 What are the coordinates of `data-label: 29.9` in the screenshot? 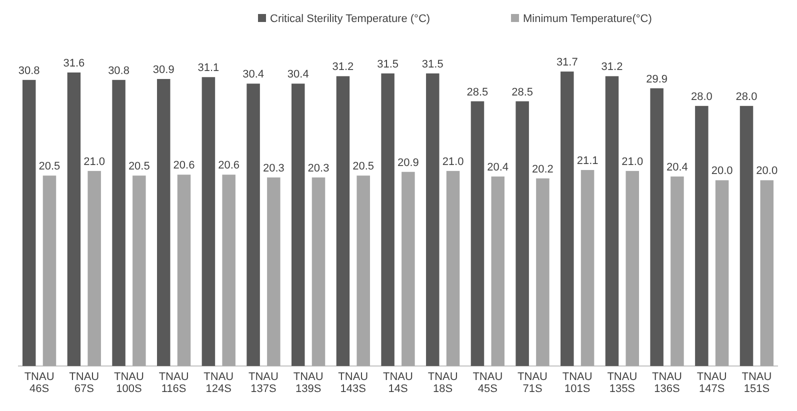 It's located at (657, 79).